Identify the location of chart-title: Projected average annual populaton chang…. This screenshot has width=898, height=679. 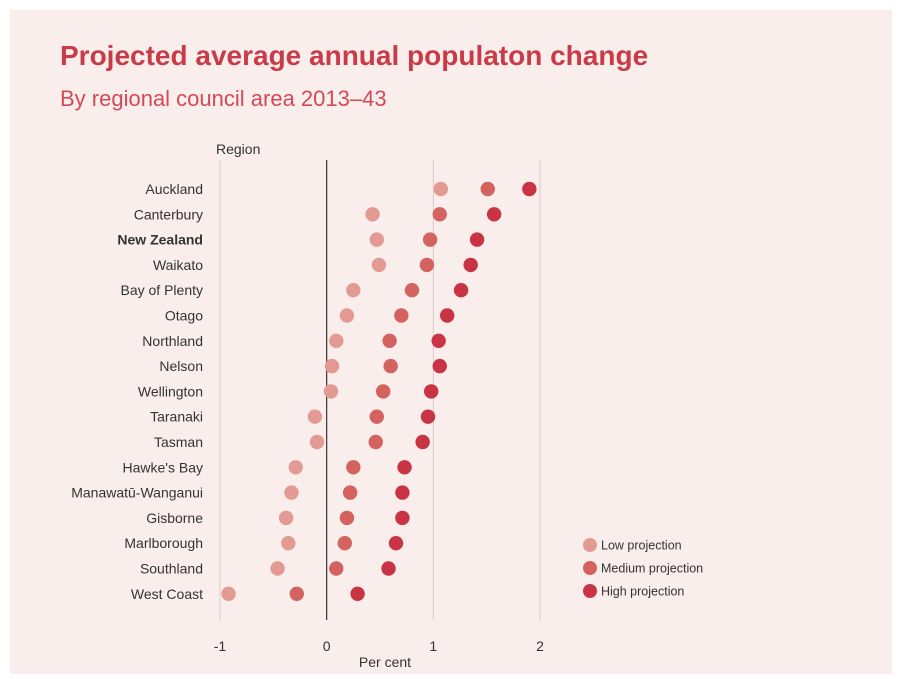
(354, 55).